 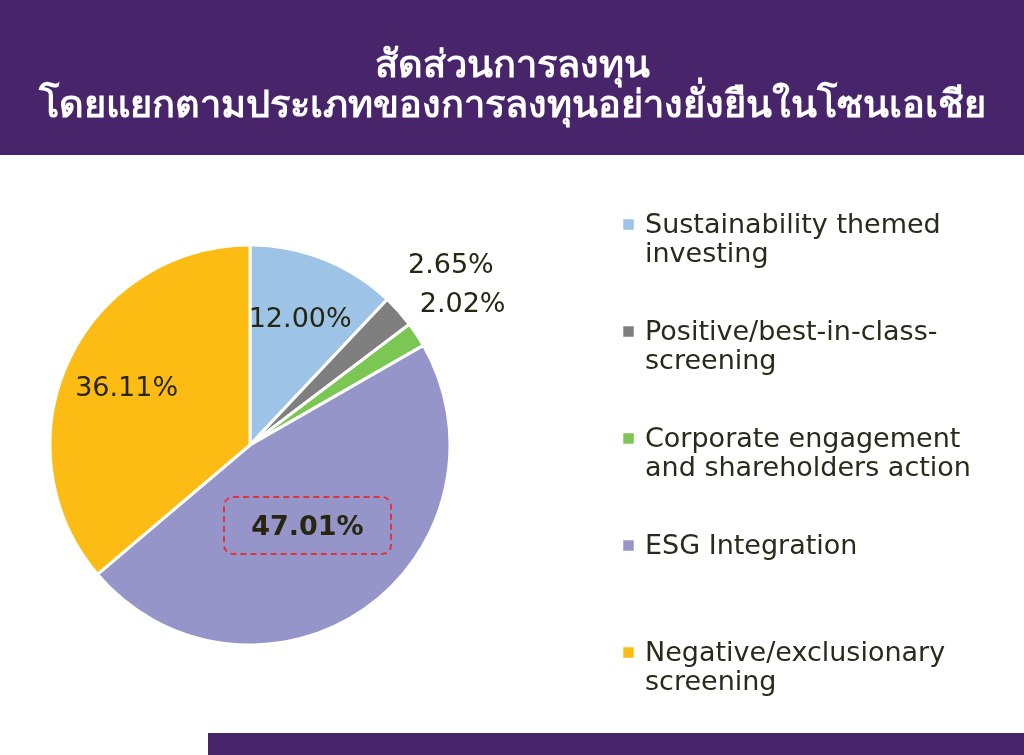 I want to click on data-label: 2.65%, so click(x=450, y=263).